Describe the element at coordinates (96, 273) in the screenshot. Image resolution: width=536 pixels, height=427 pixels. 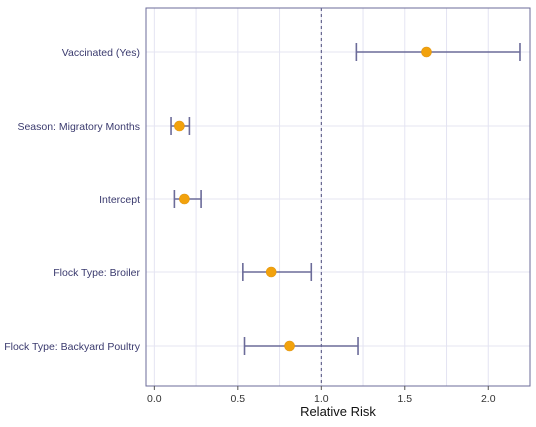
I see `category-label: Flock Type: Broiler` at that location.